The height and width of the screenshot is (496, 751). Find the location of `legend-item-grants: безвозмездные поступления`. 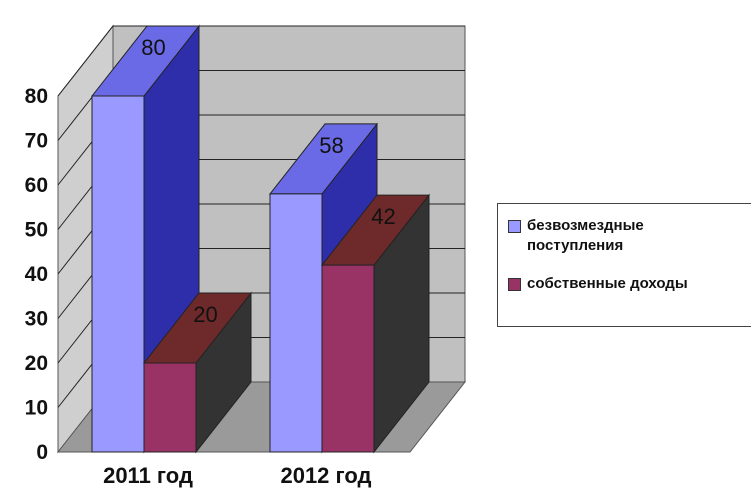

legend-item-grants: безвозмездные поступления is located at coordinates (622, 236).